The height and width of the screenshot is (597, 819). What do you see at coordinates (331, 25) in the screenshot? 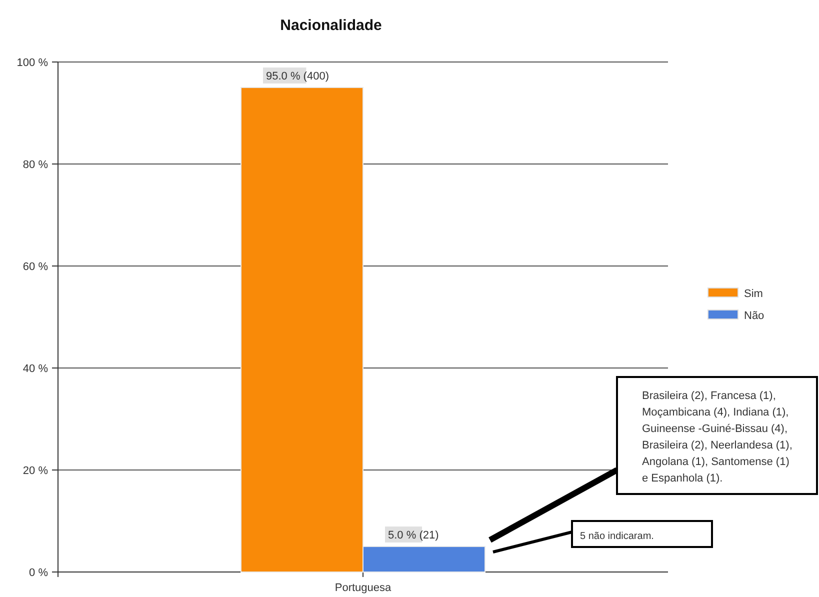
I see `chart-title: Nacionalidade` at bounding box center [331, 25].